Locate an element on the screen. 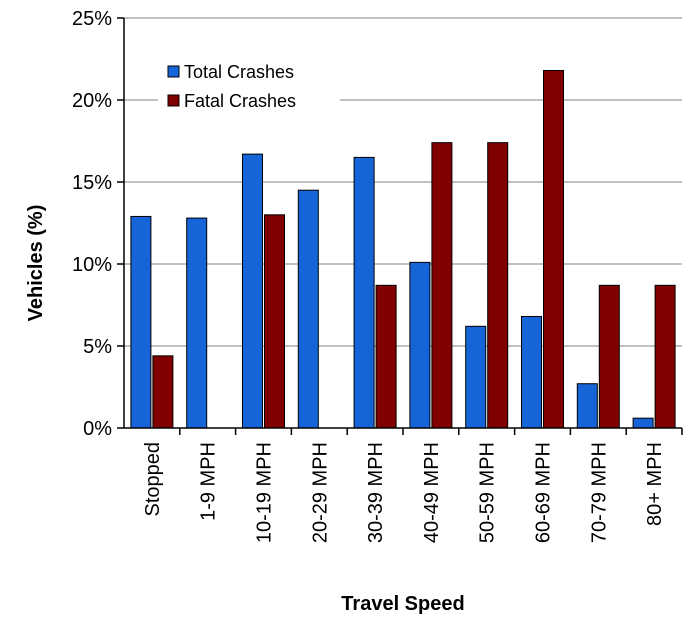  x-tick-label: 30-39 MPH is located at coordinates (376, 492).